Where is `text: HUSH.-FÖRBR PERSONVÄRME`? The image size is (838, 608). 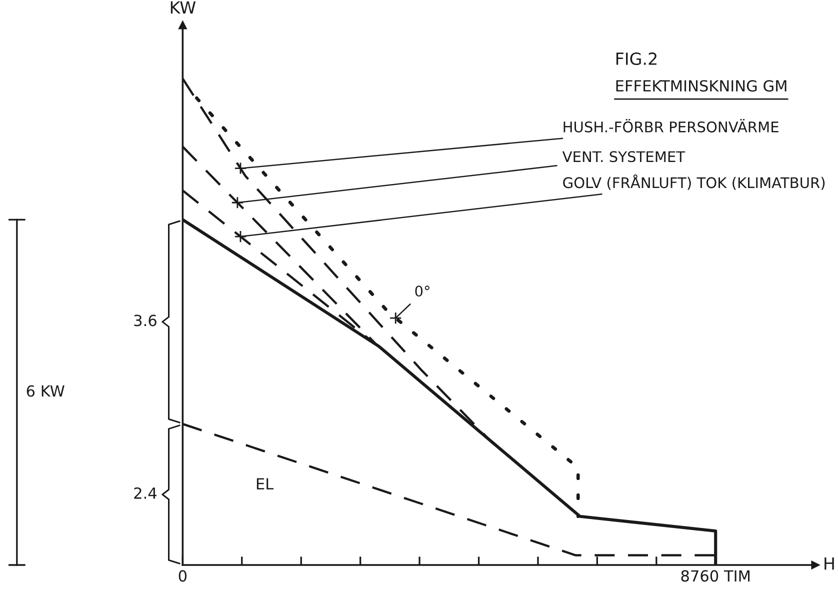 text: HUSH.-FÖRBR PERSONVÄRME is located at coordinates (671, 125).